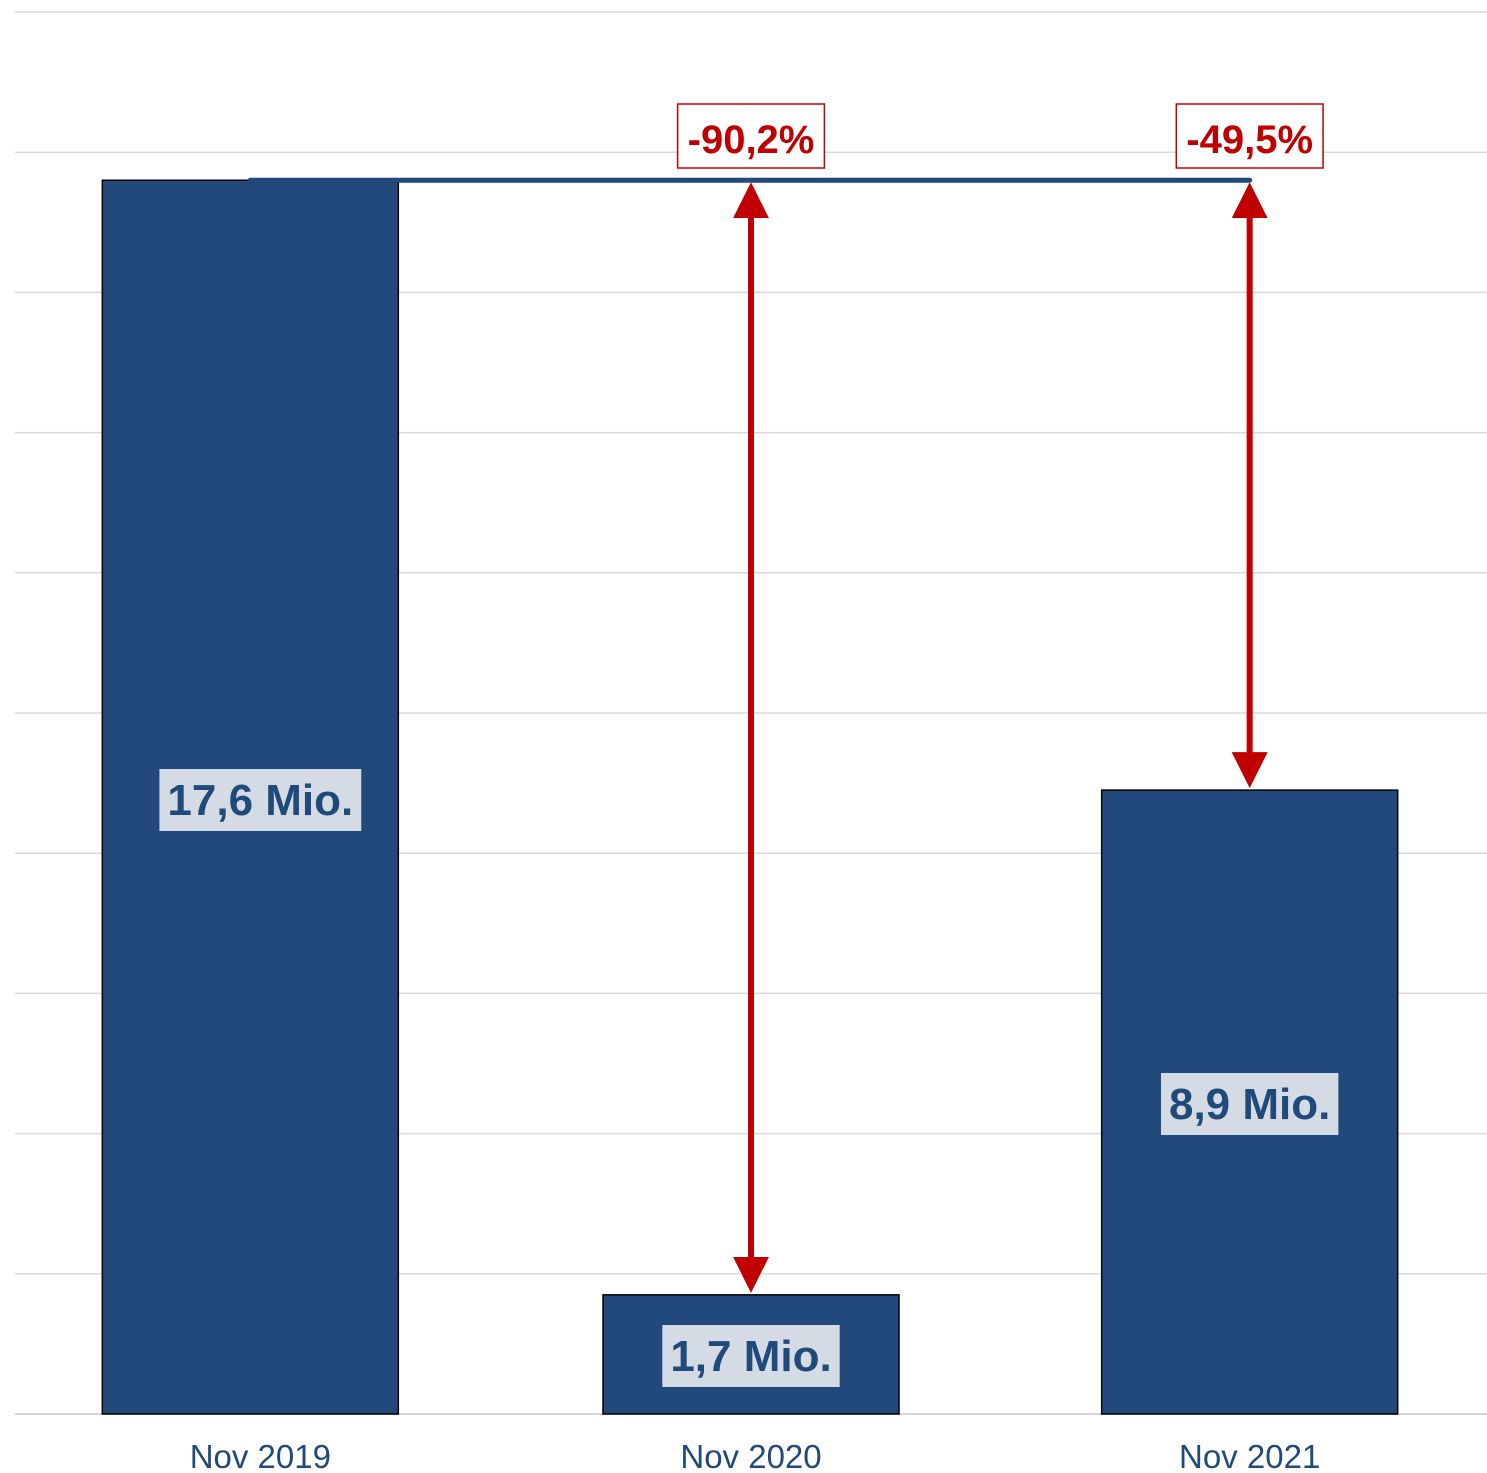  What do you see at coordinates (1249, 140) in the screenshot?
I see `change-percent-label: -49,5%` at bounding box center [1249, 140].